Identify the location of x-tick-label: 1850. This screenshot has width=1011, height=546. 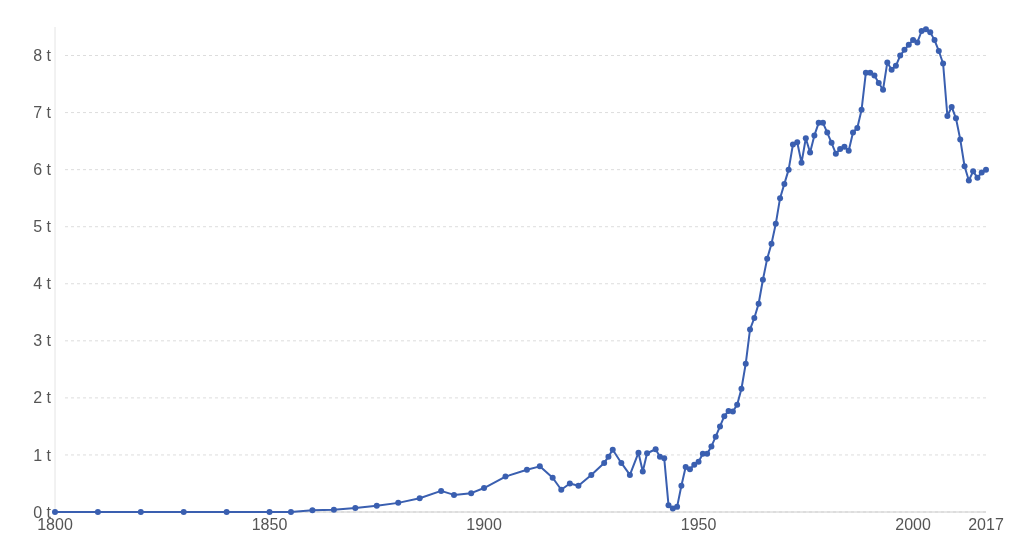
(269, 524).